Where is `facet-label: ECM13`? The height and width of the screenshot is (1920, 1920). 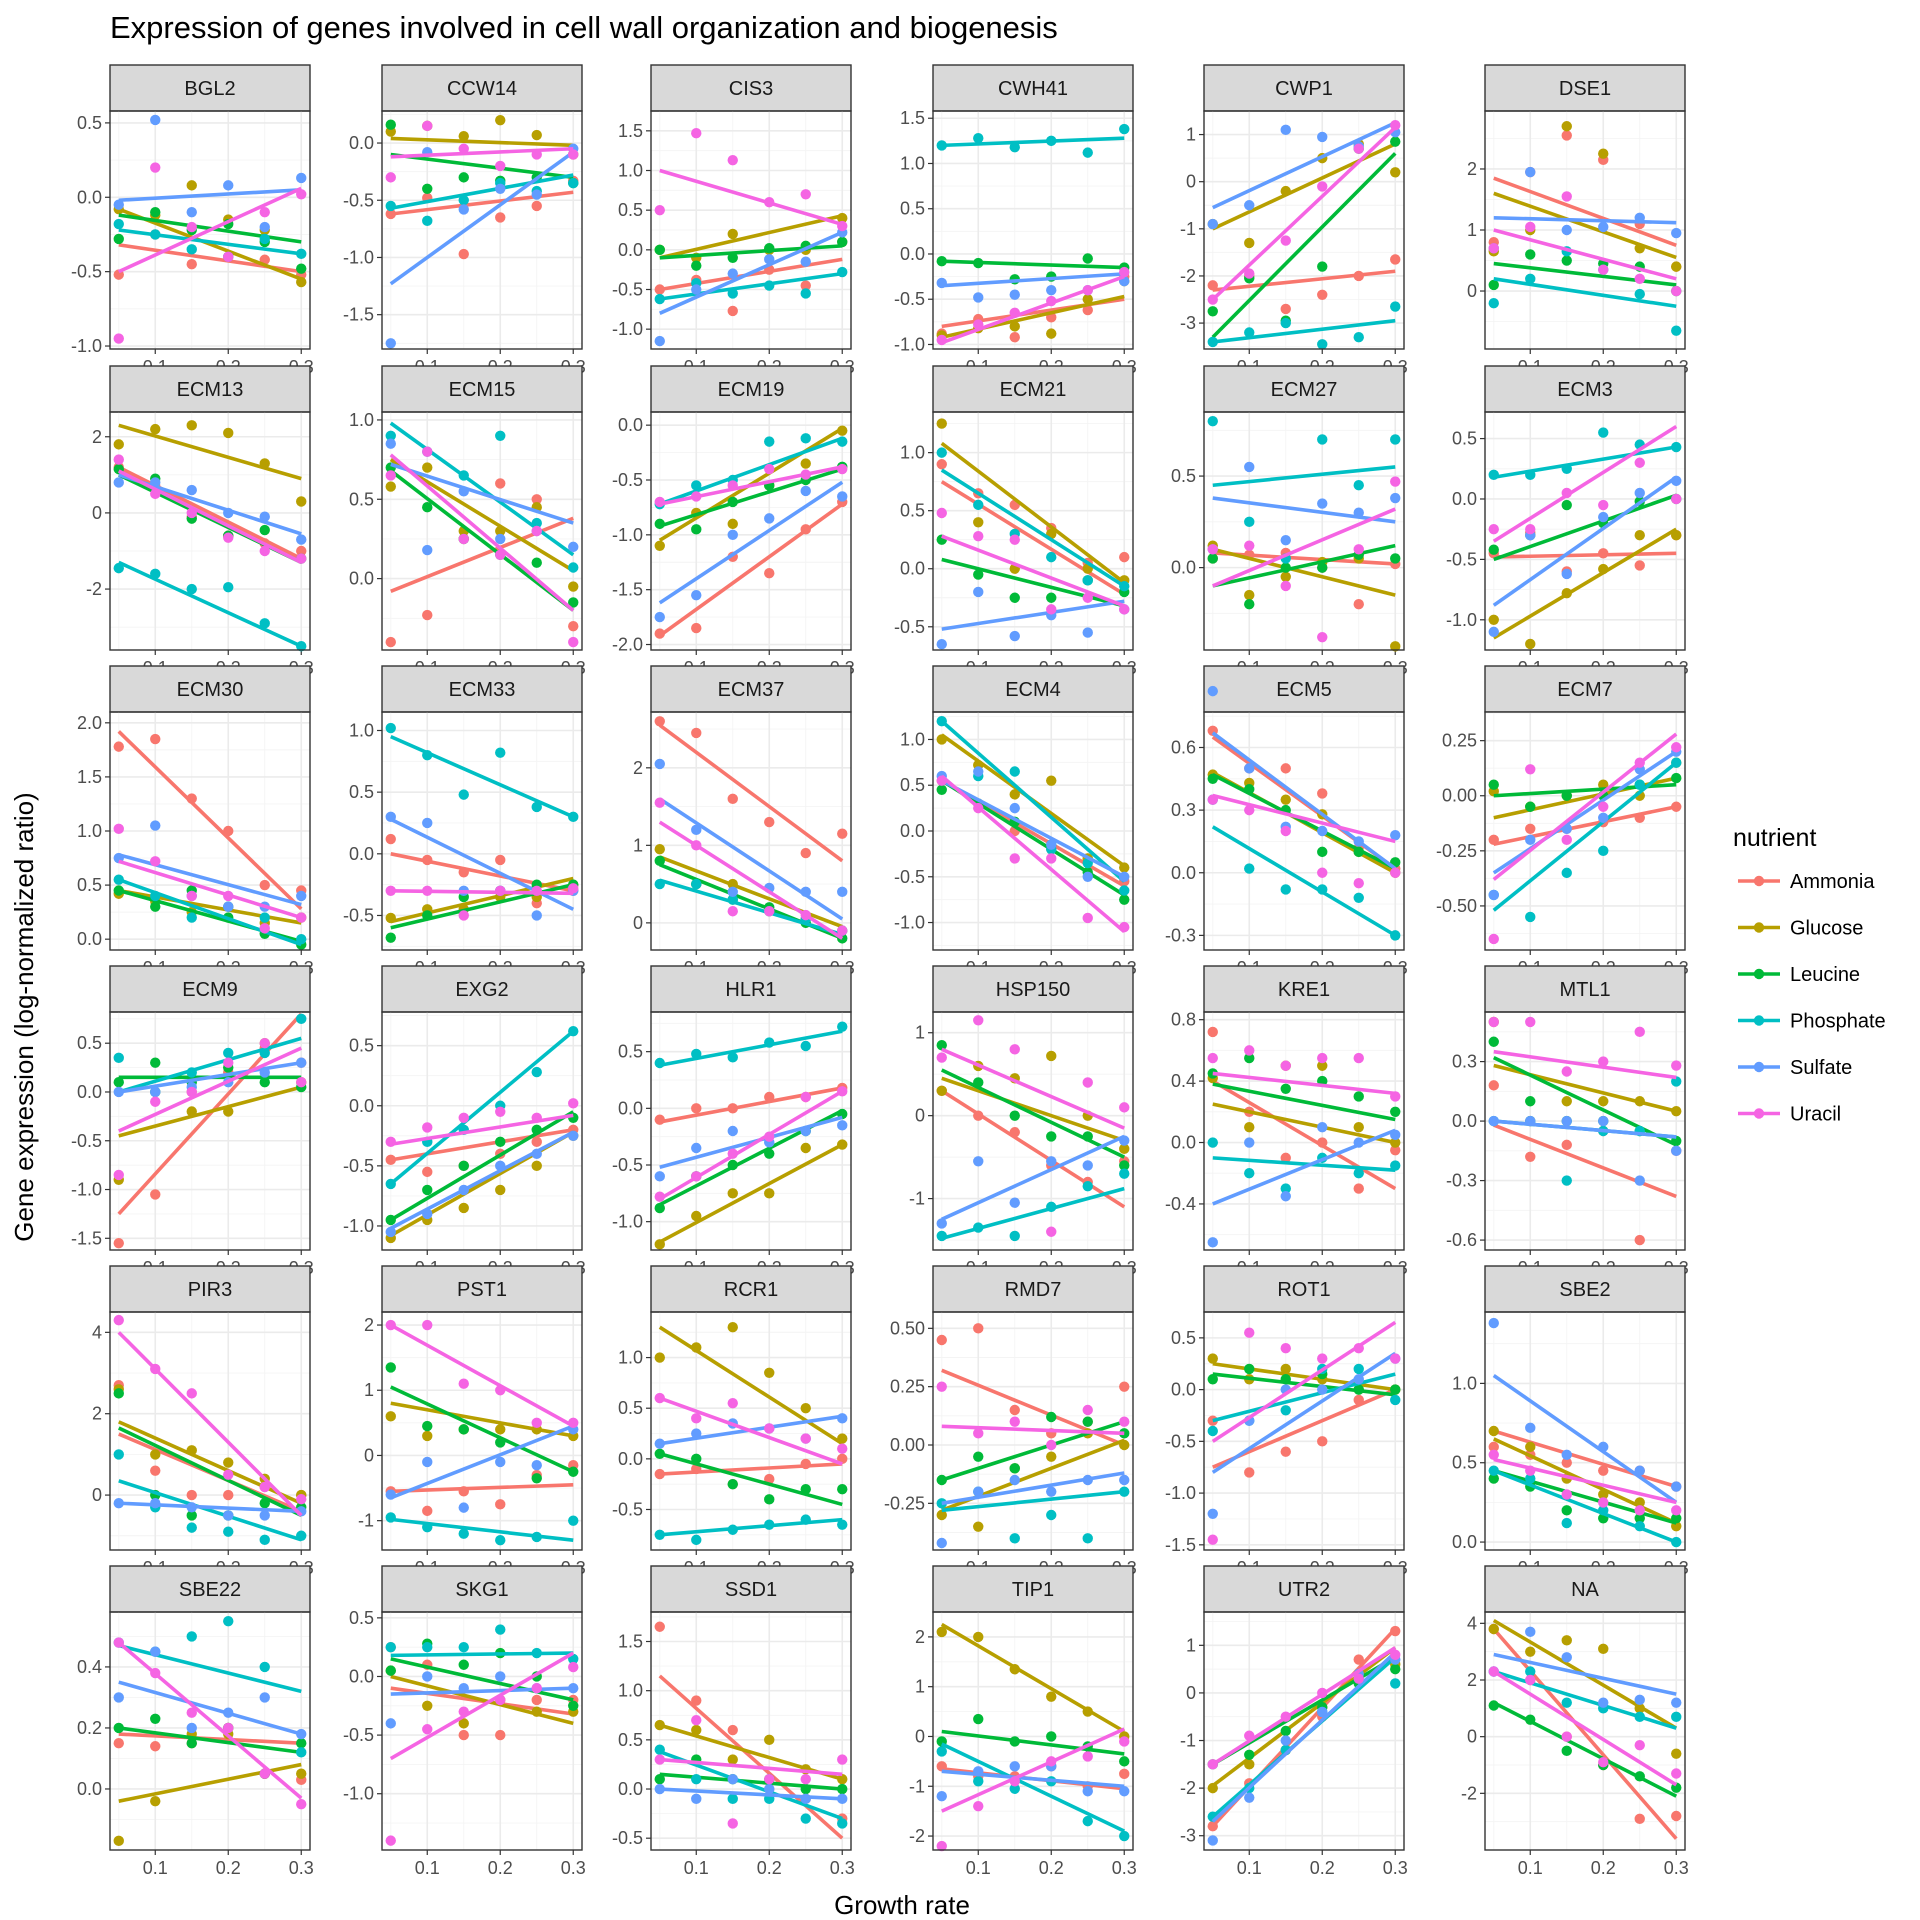 facet-label: ECM13 is located at coordinates (210, 390).